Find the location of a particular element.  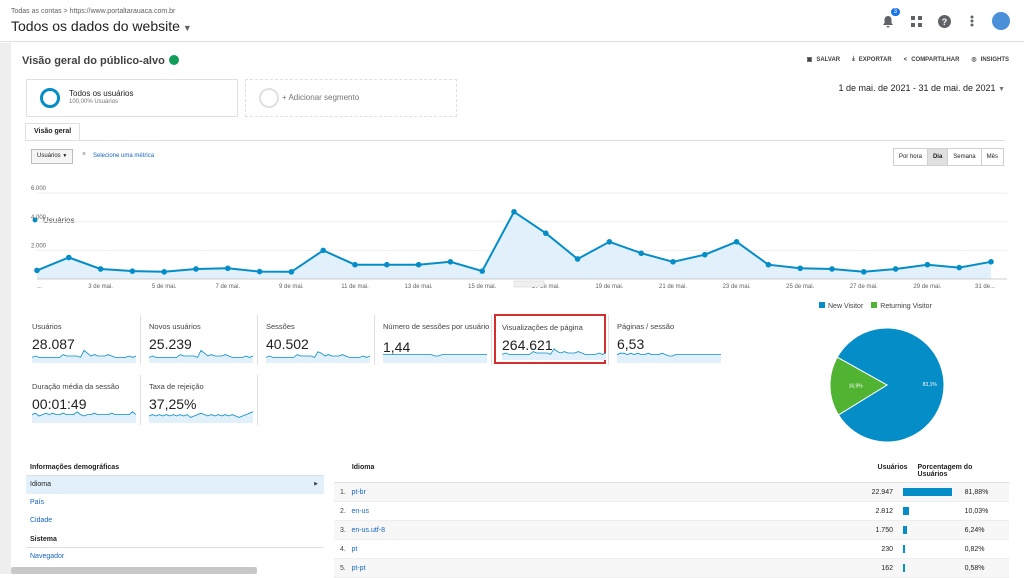

system-heading: Sistema is located at coordinates (175, 540).